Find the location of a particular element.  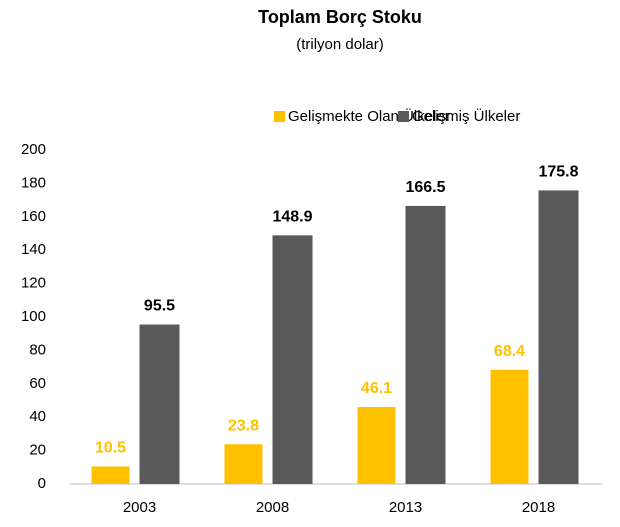

x-tick-label: 2003 is located at coordinates (139, 507).